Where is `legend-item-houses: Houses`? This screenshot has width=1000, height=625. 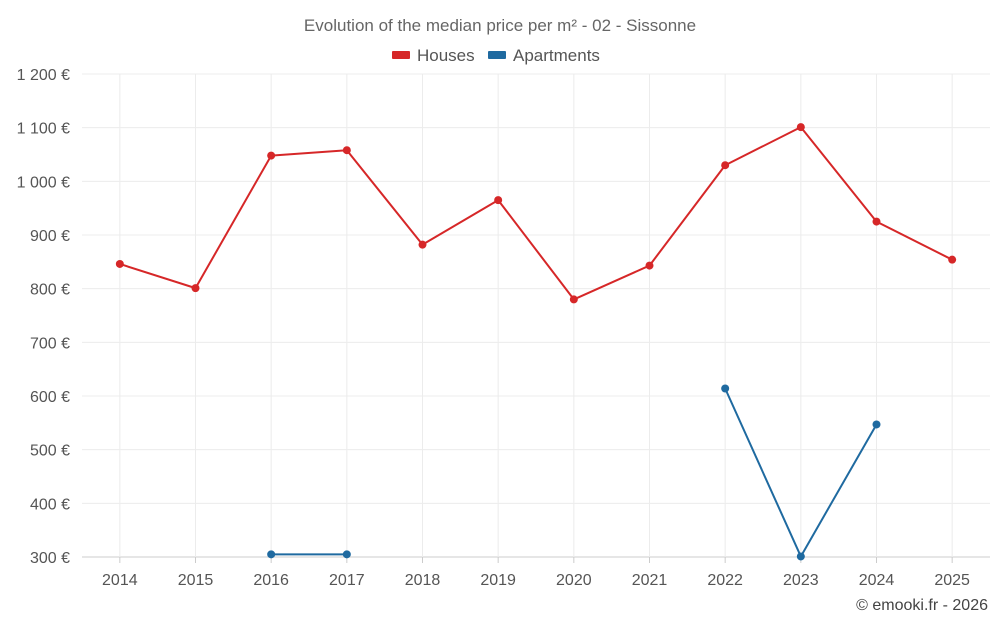
legend-item-houses: Houses is located at coordinates (433, 55).